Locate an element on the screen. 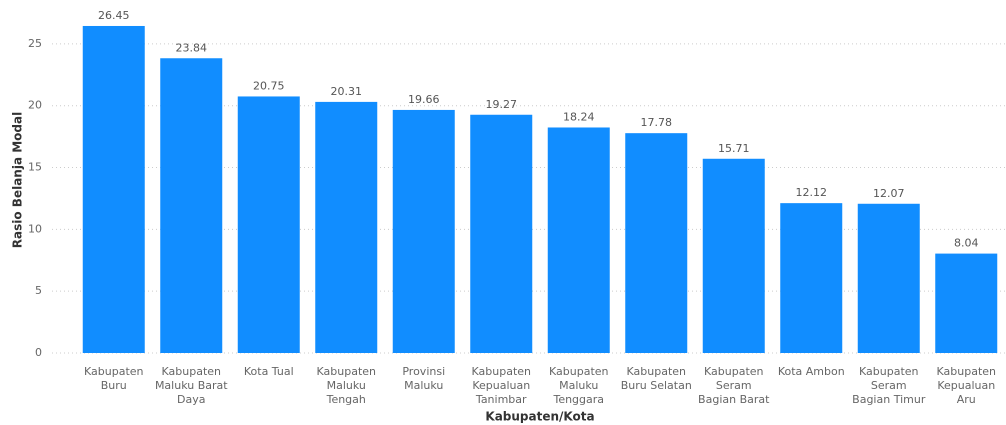 The image size is (1006, 425). y-tick-label: 20 is located at coordinates (35, 105).